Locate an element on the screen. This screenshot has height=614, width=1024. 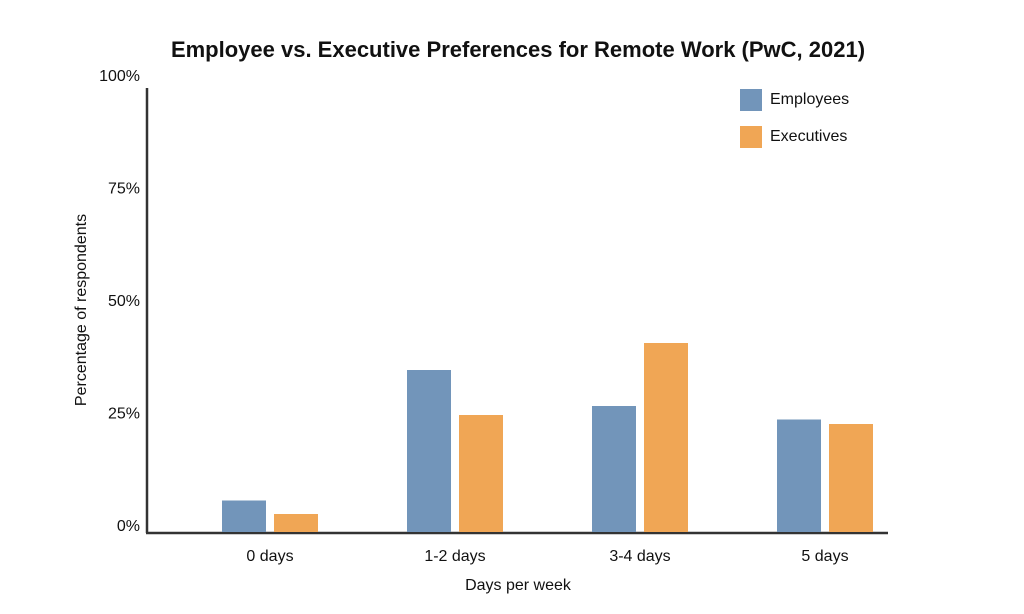
y-axis-label: Percentage of respondents is located at coordinates (81, 310).